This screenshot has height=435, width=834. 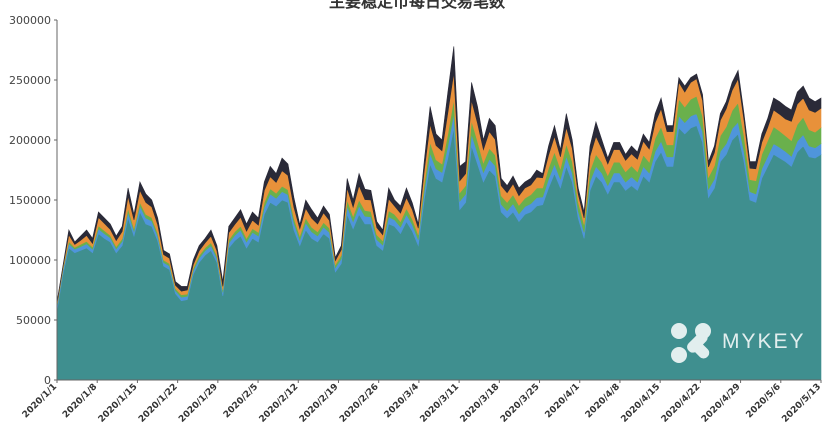 What do you see at coordinates (118, 403) in the screenshot?
I see `x-tick-label: 2020/1/15` at bounding box center [118, 403].